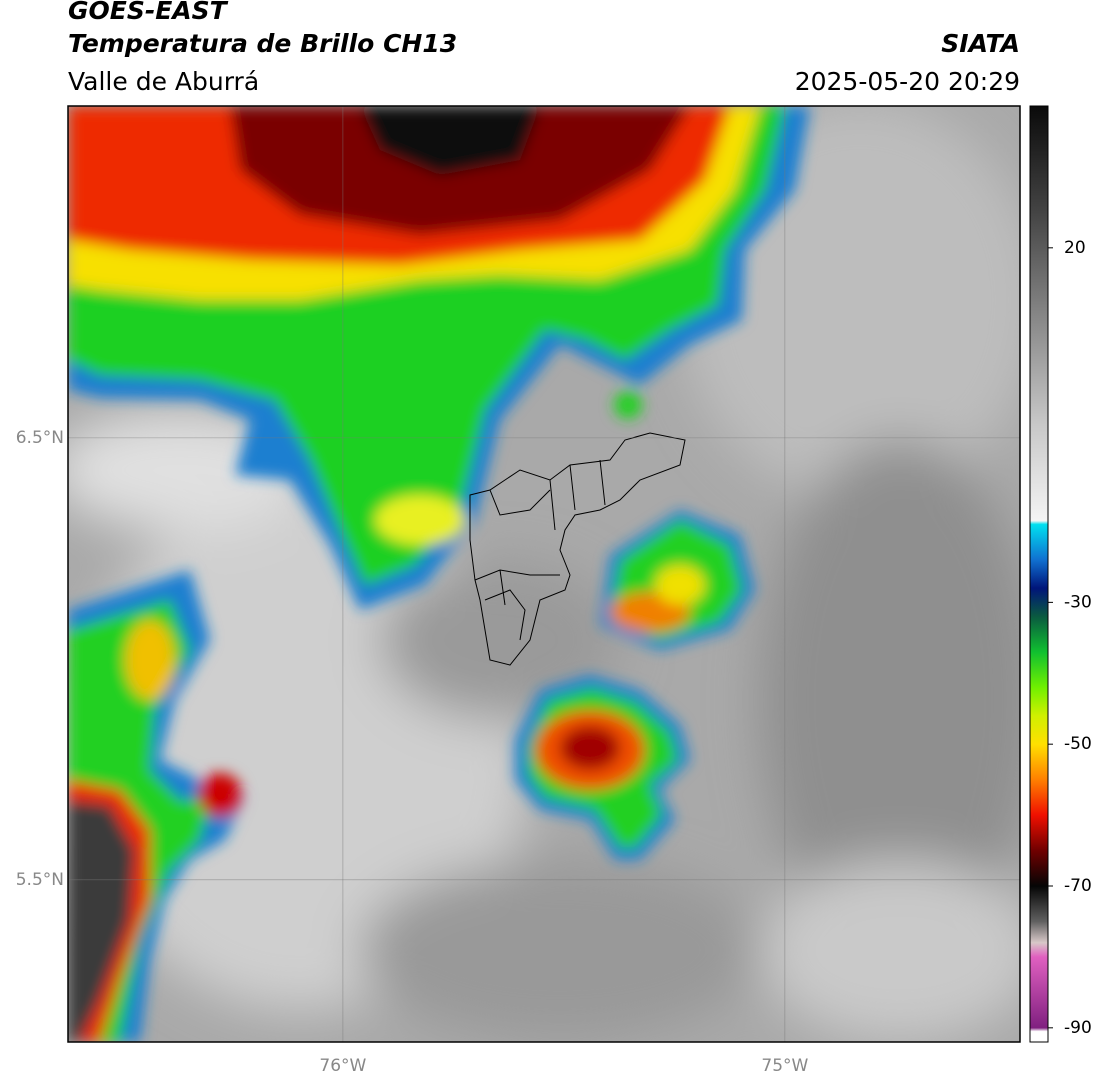 The image size is (1094, 1082). Describe the element at coordinates (1078, 602) in the screenshot. I see `colorbar-tick-label: -30` at that location.